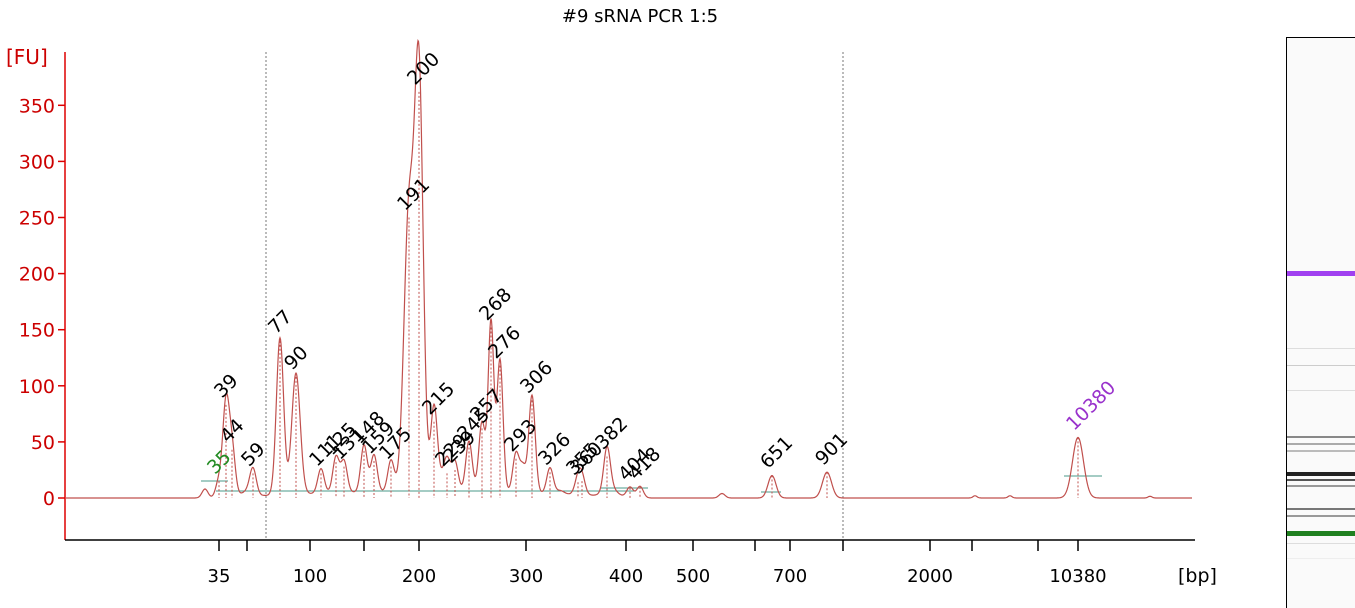  I want to click on x-tick-label: 700, so click(790, 576).